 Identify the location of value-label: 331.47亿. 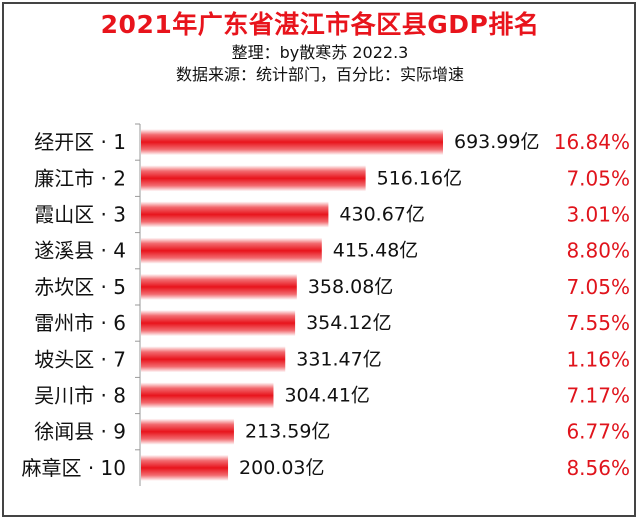
(338, 359).